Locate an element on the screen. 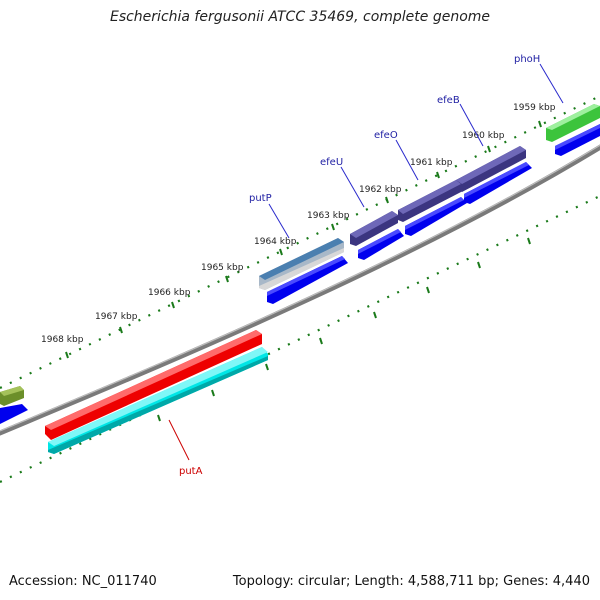  accession-label: Accession: NC_011740 is located at coordinates (83, 581).